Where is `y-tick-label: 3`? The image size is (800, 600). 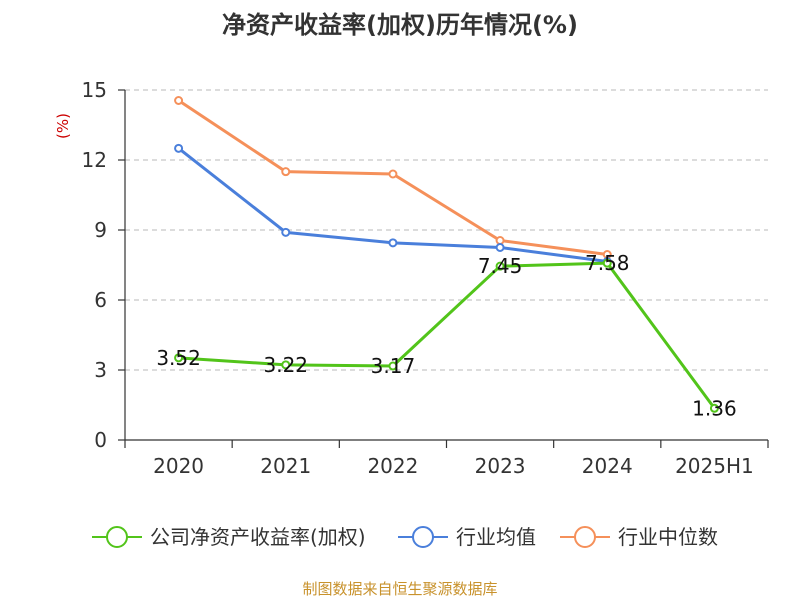
y-tick-label: 3 is located at coordinates (100, 370).